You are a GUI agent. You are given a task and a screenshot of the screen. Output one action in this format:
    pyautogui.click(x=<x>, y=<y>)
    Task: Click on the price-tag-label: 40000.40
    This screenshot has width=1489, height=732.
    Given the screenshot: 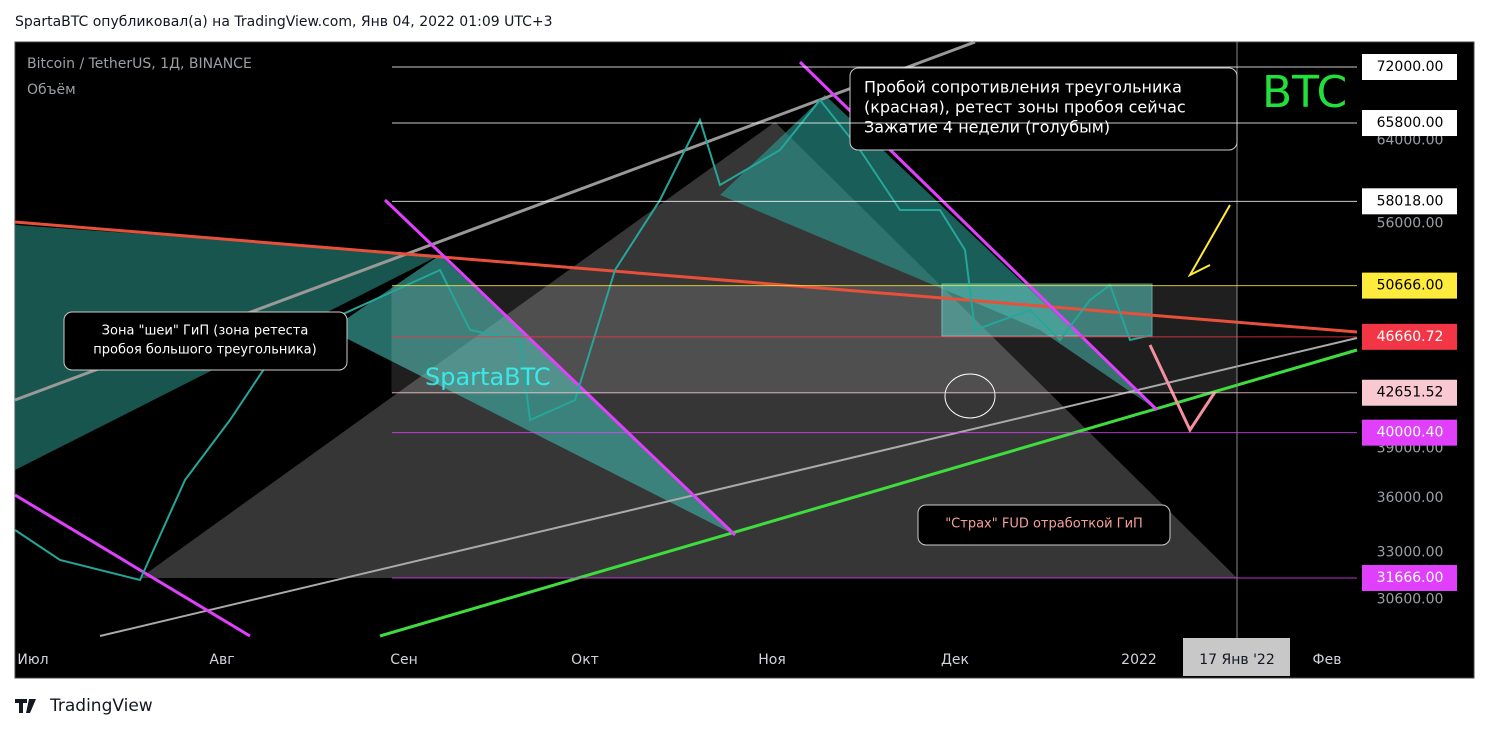 What is the action you would take?
    pyautogui.click(x=1410, y=433)
    